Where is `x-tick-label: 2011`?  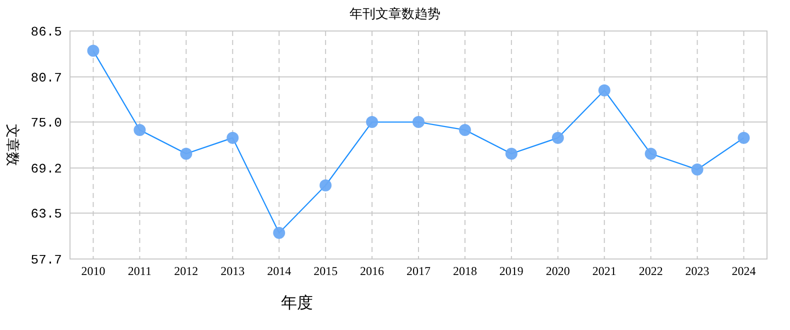
x-tick-label: 2011 is located at coordinates (140, 271).